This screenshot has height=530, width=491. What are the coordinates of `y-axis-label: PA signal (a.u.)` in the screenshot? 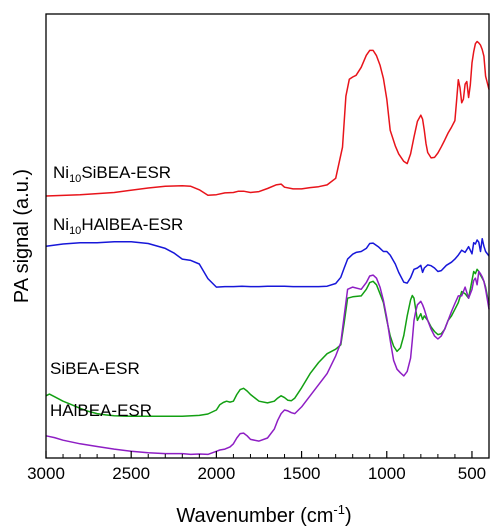 It's located at (22, 236).